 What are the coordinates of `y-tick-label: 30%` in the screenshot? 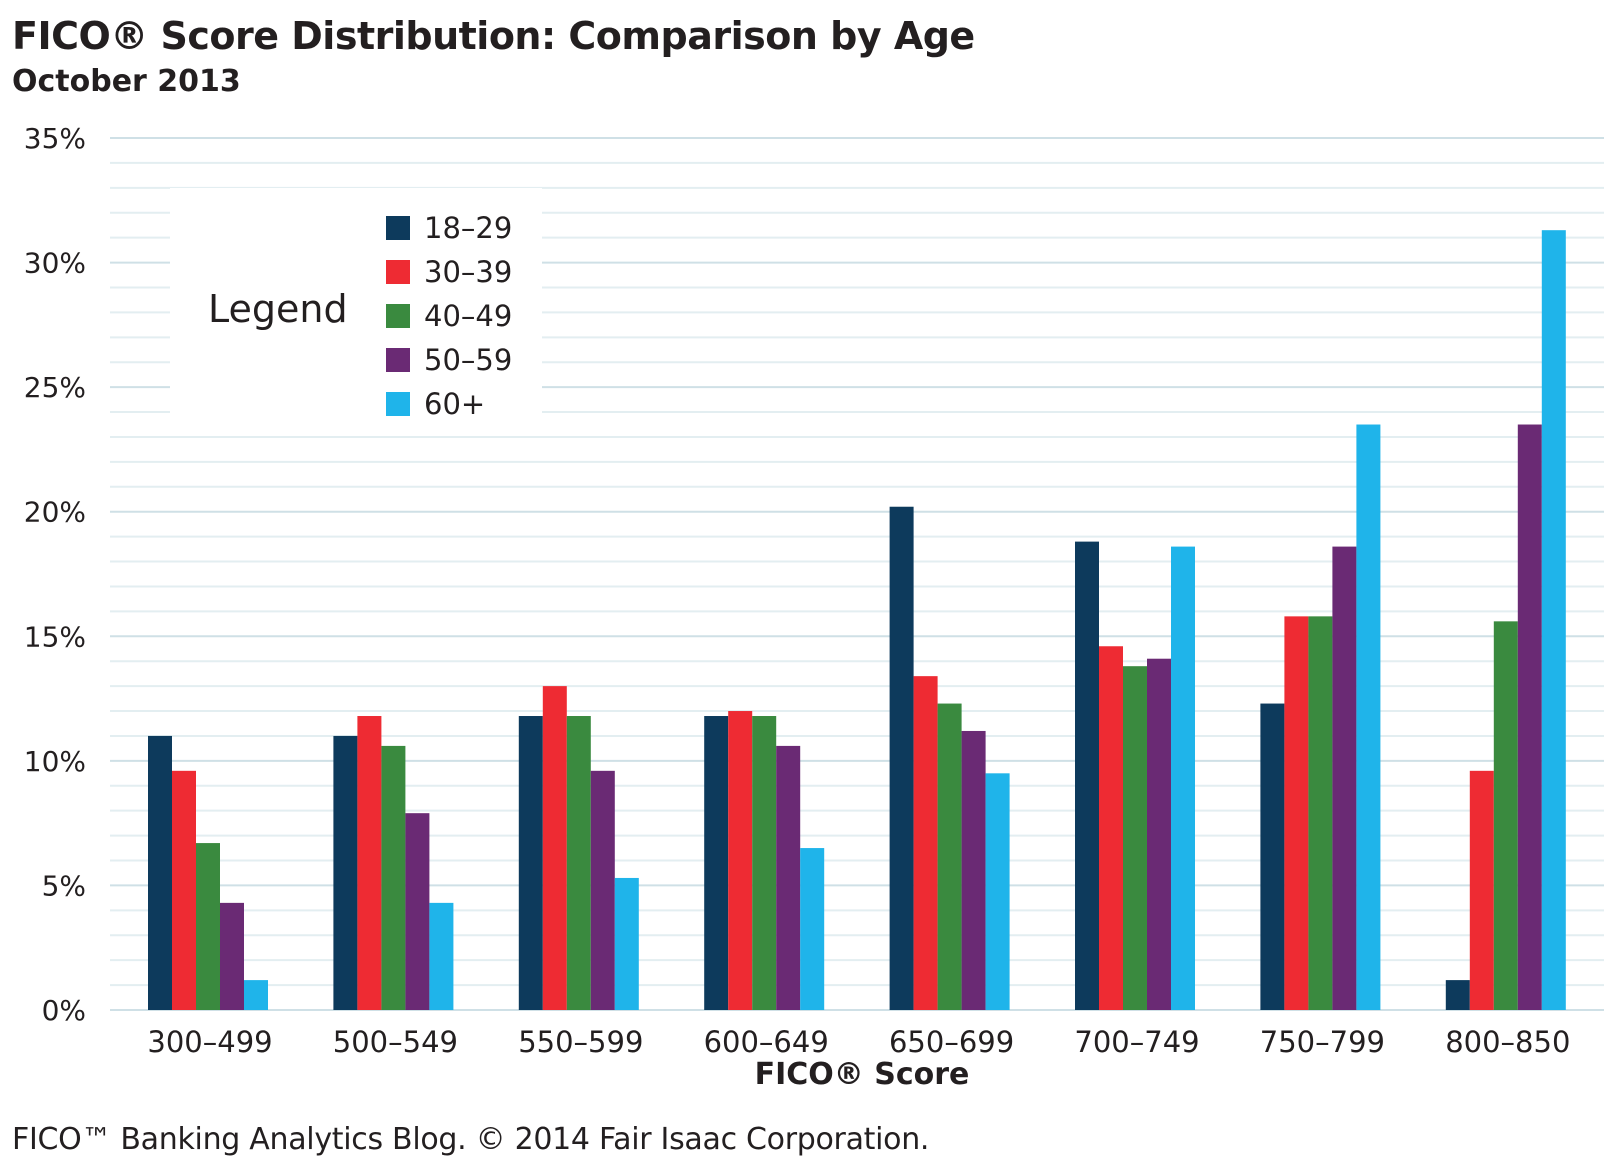 It's located at (55, 263).